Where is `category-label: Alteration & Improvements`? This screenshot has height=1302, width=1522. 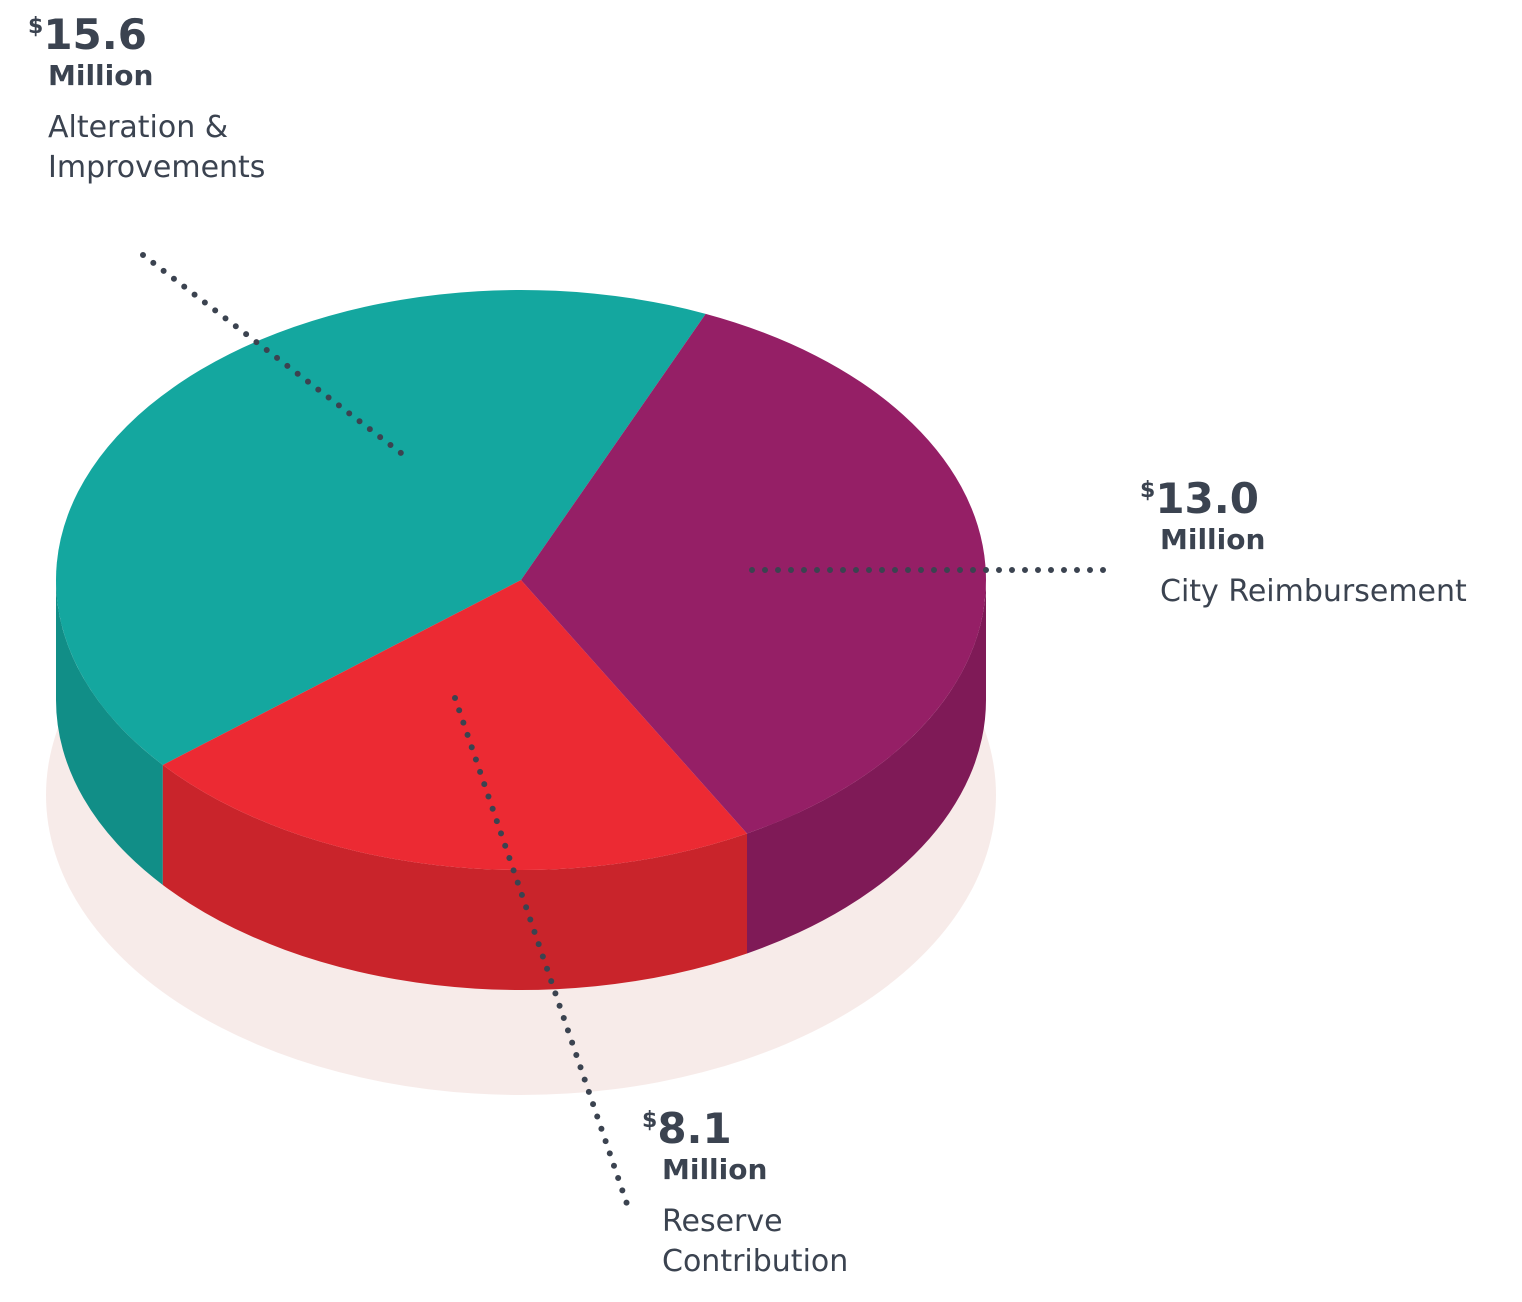
category-label: Alteration & Improvements is located at coordinates (157, 147).